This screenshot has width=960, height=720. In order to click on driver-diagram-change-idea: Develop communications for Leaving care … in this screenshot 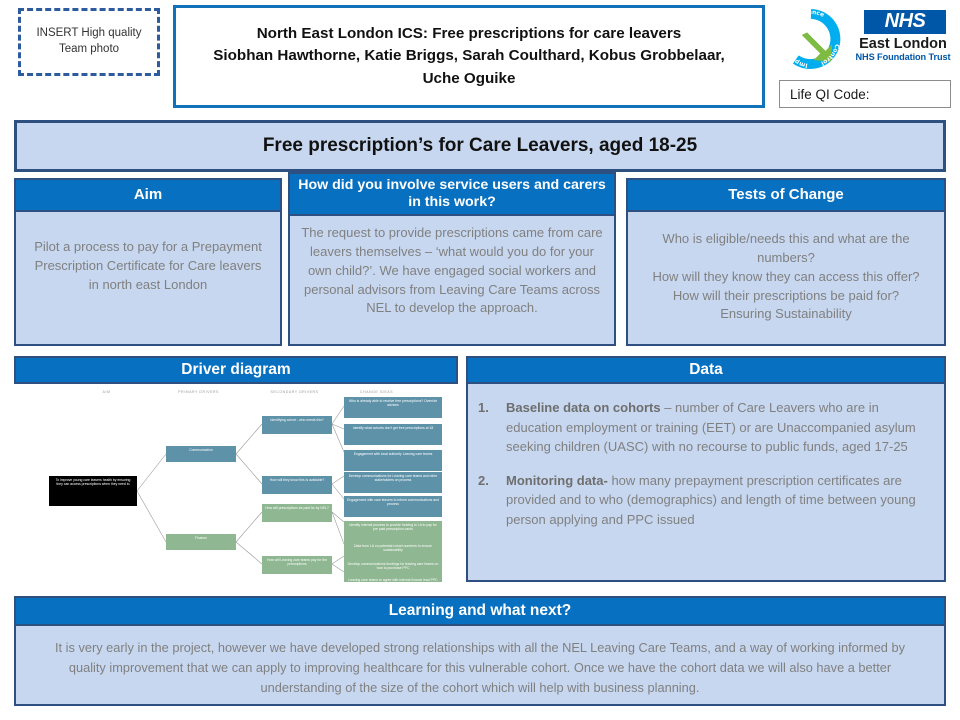, I will do `click(393, 482)`.